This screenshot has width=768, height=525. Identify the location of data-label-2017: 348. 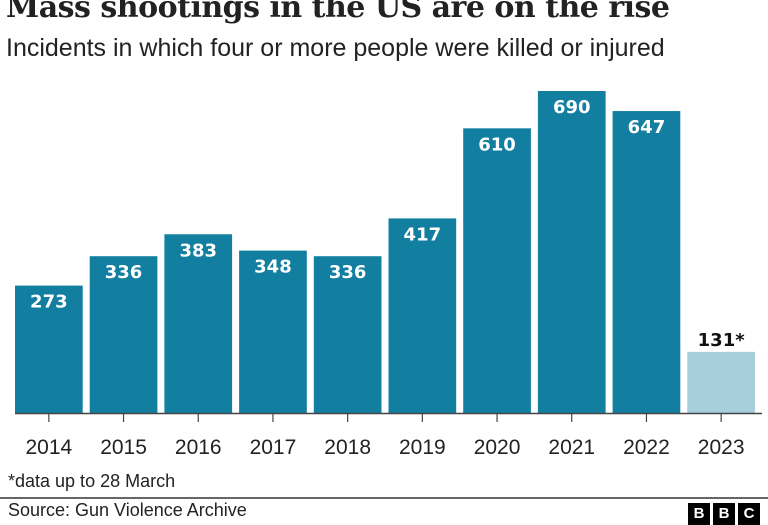
(273, 267).